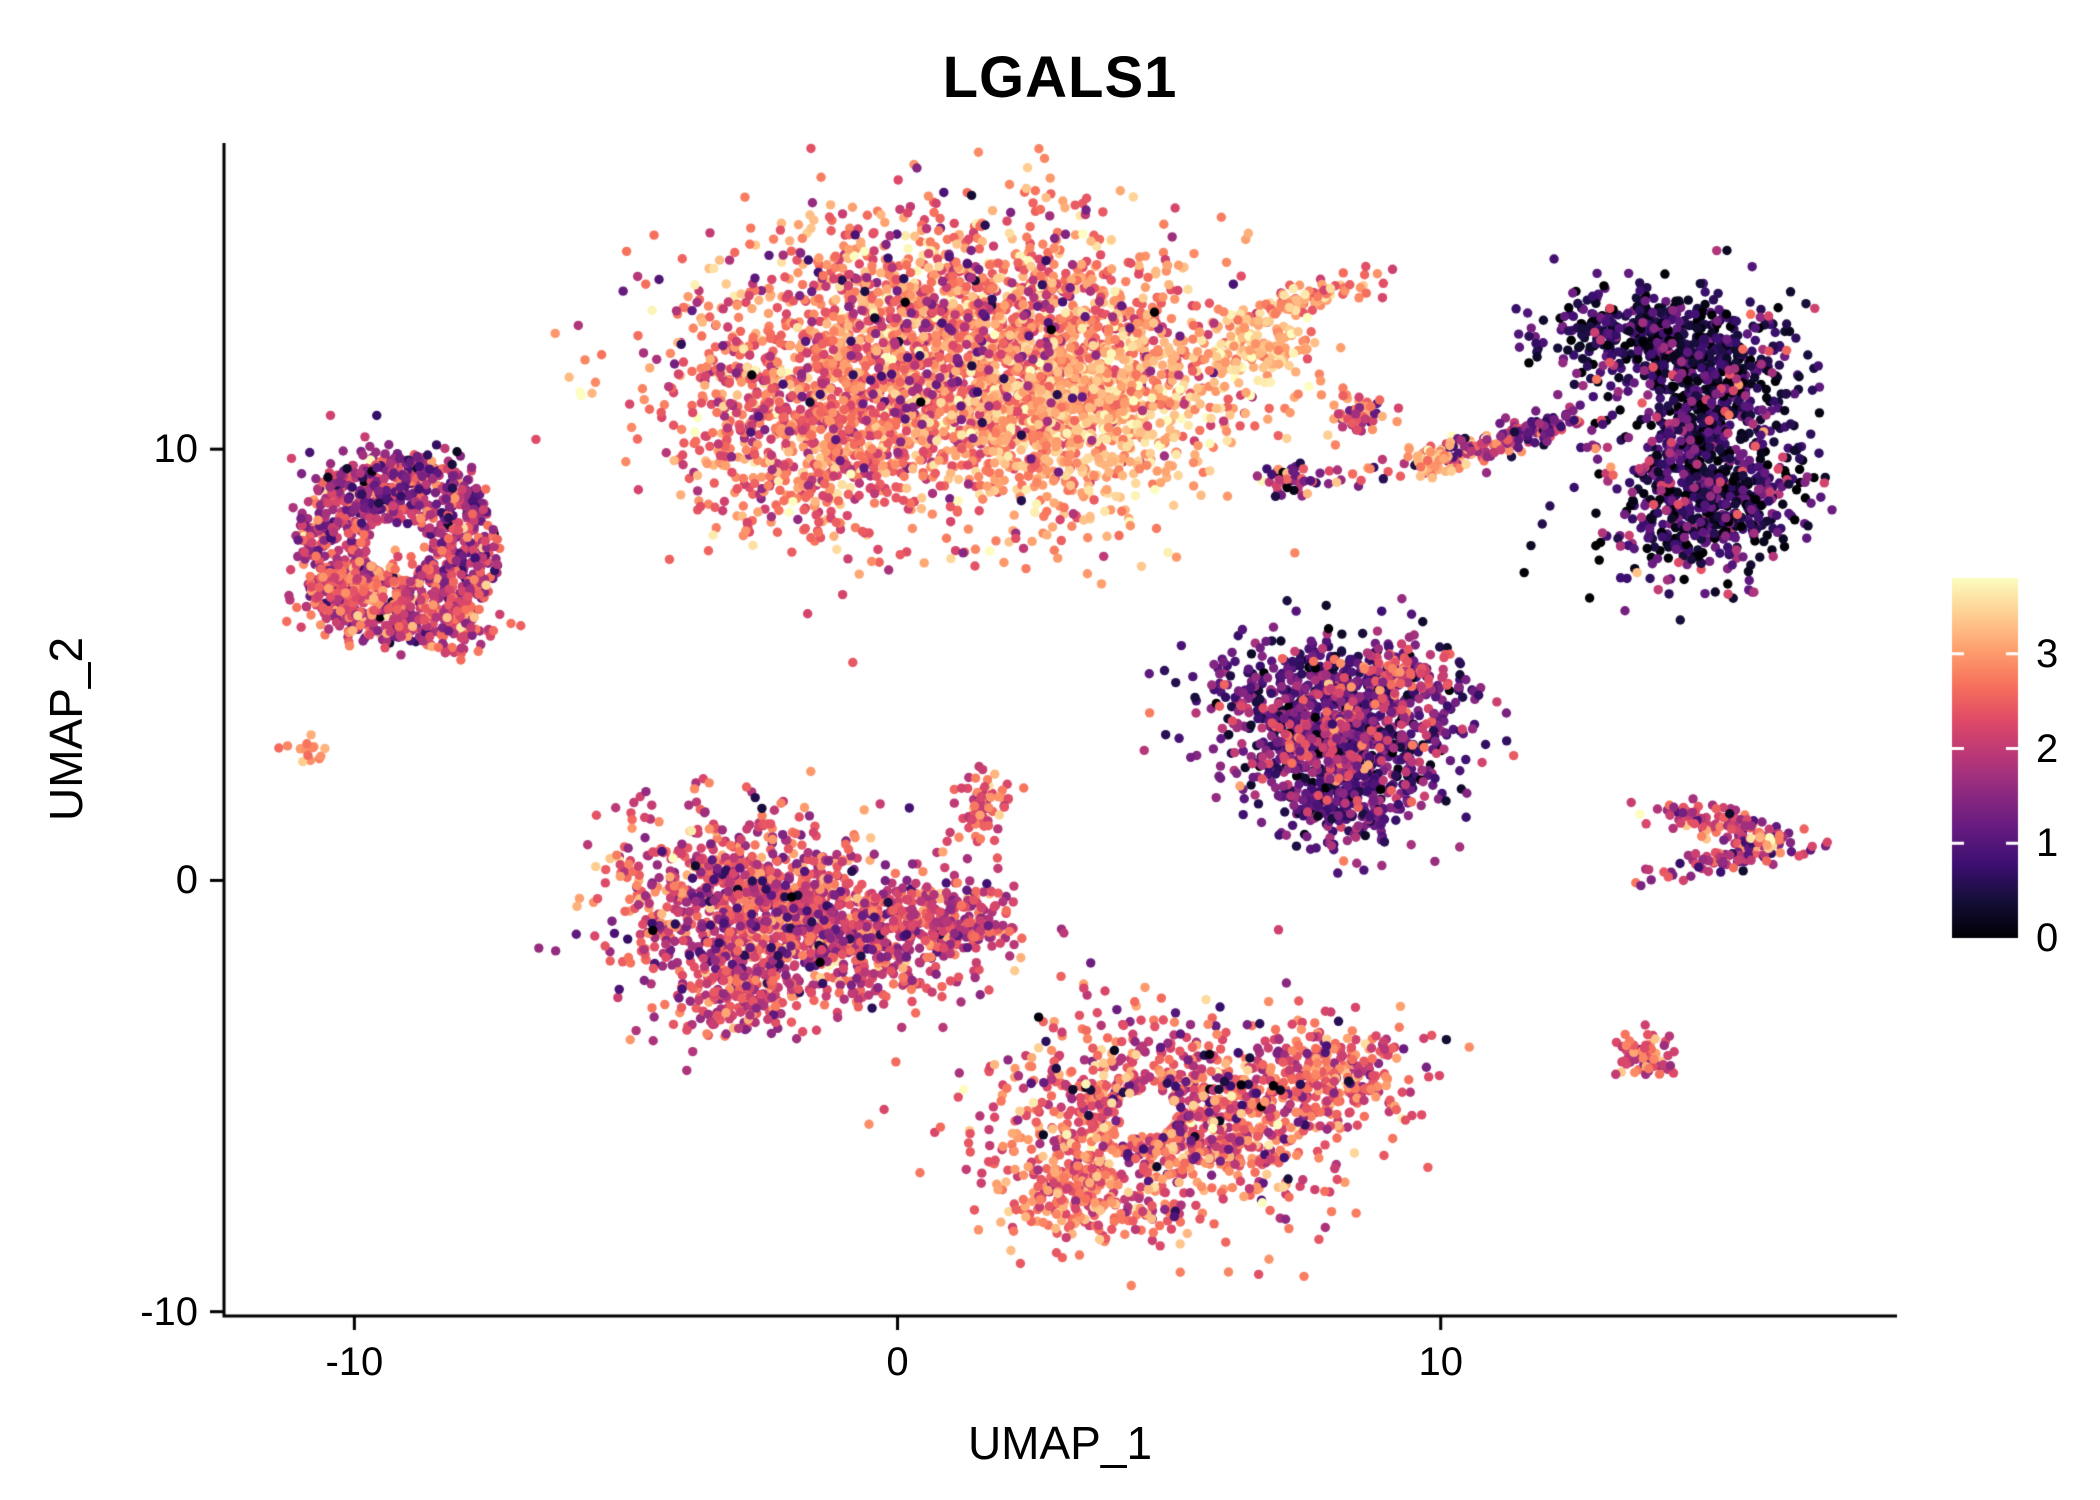 This screenshot has width=2100, height=1500. I want to click on x-tick-label: 0, so click(897, 1362).